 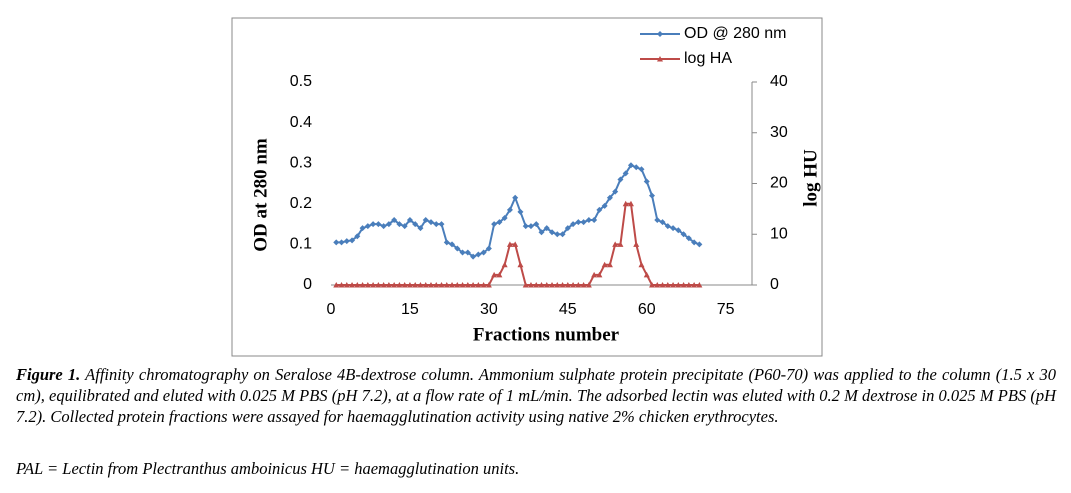 I want to click on legend-label: log HA, so click(x=708, y=58).